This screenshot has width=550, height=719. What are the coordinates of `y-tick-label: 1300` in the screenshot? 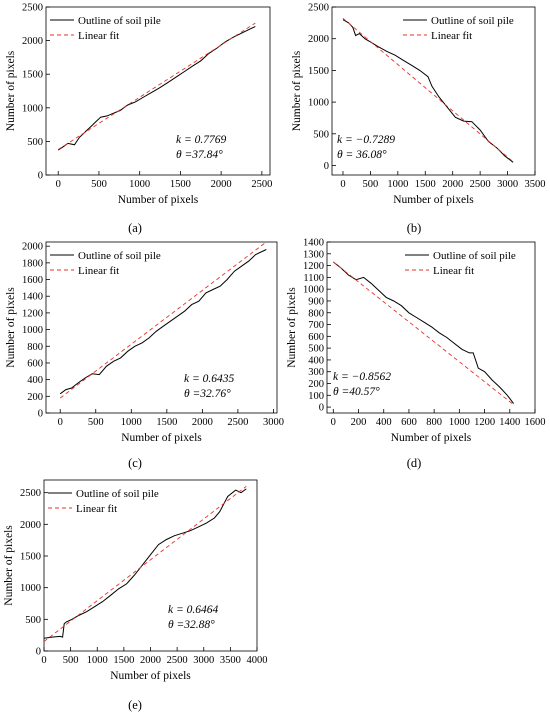 It's located at (313, 254).